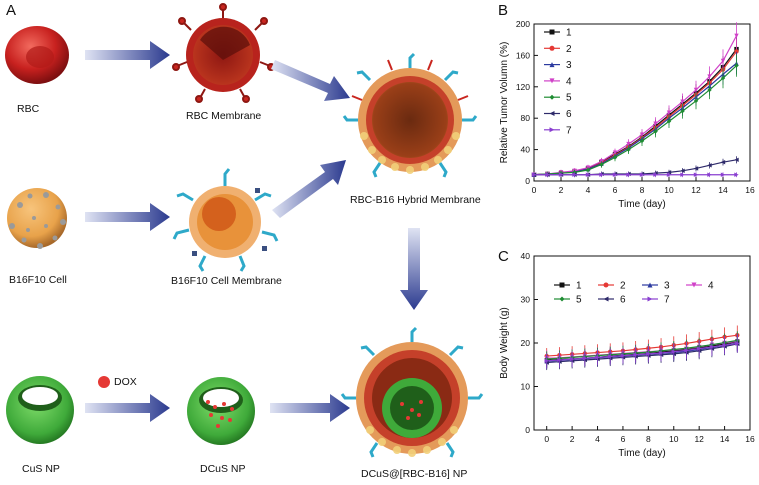 This screenshot has width=759, height=485. Describe the element at coordinates (569, 65) in the screenshot. I see `legend-label-3: 3` at that location.